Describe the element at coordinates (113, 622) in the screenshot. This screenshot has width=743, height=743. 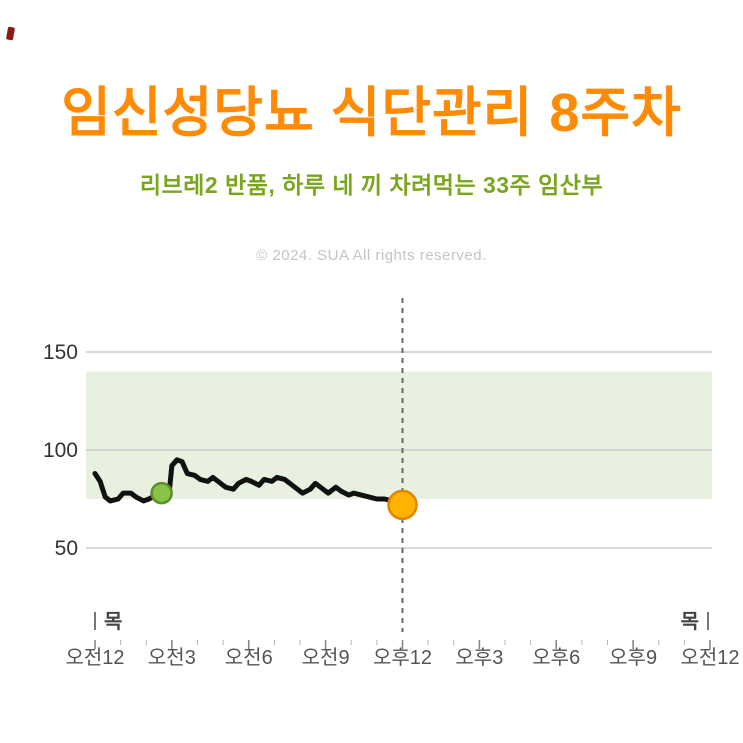
I see `day-label-left: 목` at that location.